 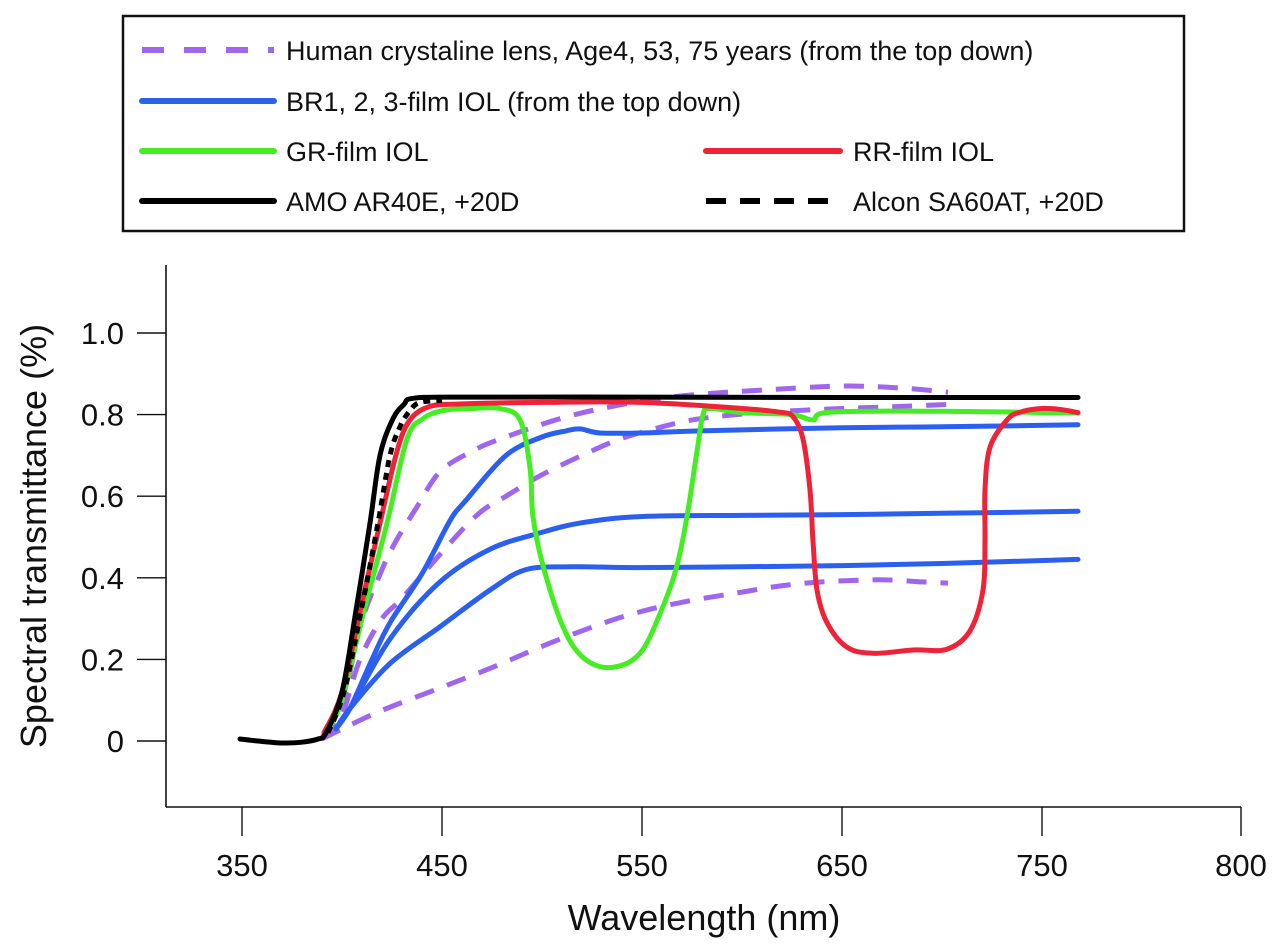 What do you see at coordinates (1241, 865) in the screenshot?
I see `x-tick-label: 800` at bounding box center [1241, 865].